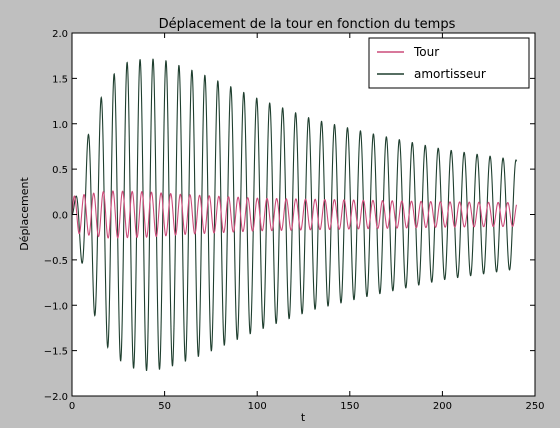 The width and height of the screenshot is (560, 428). Describe the element at coordinates (56, 261) in the screenshot. I see `y-tick-label: −0.5` at that location.